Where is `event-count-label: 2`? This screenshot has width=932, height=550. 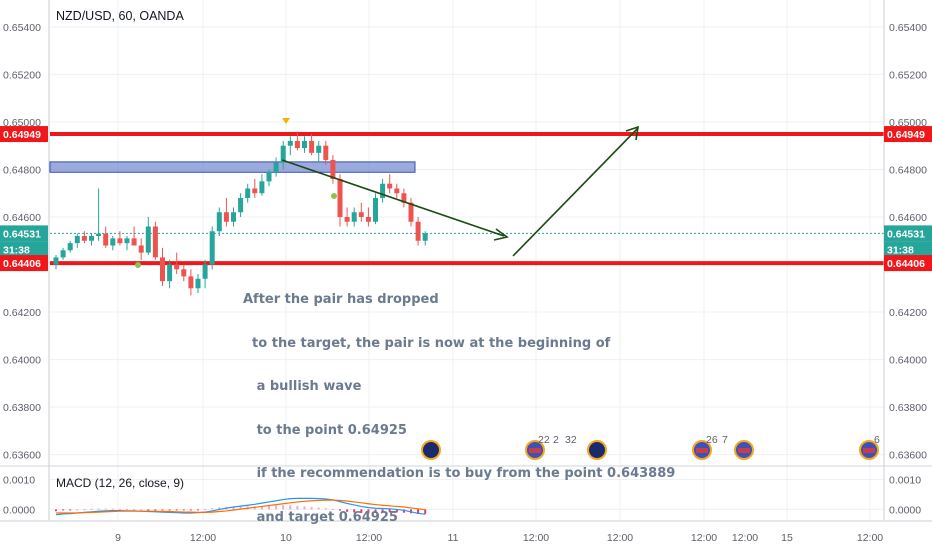 event-count-label: 2 is located at coordinates (556, 440).